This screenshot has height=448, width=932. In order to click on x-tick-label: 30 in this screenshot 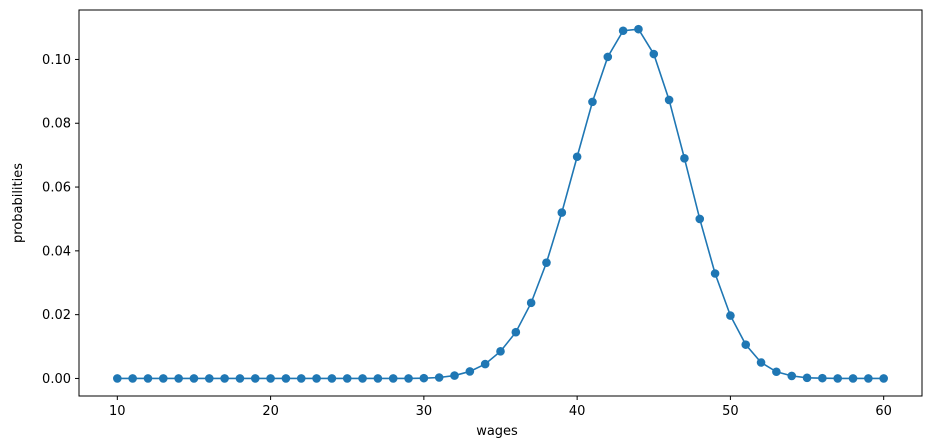, I will do `click(424, 411)`.